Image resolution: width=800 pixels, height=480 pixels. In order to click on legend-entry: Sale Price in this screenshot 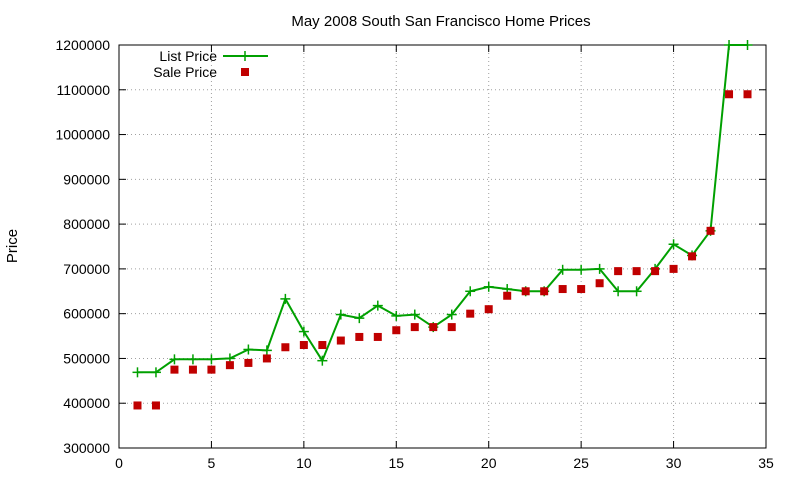, I will do `click(201, 72)`.